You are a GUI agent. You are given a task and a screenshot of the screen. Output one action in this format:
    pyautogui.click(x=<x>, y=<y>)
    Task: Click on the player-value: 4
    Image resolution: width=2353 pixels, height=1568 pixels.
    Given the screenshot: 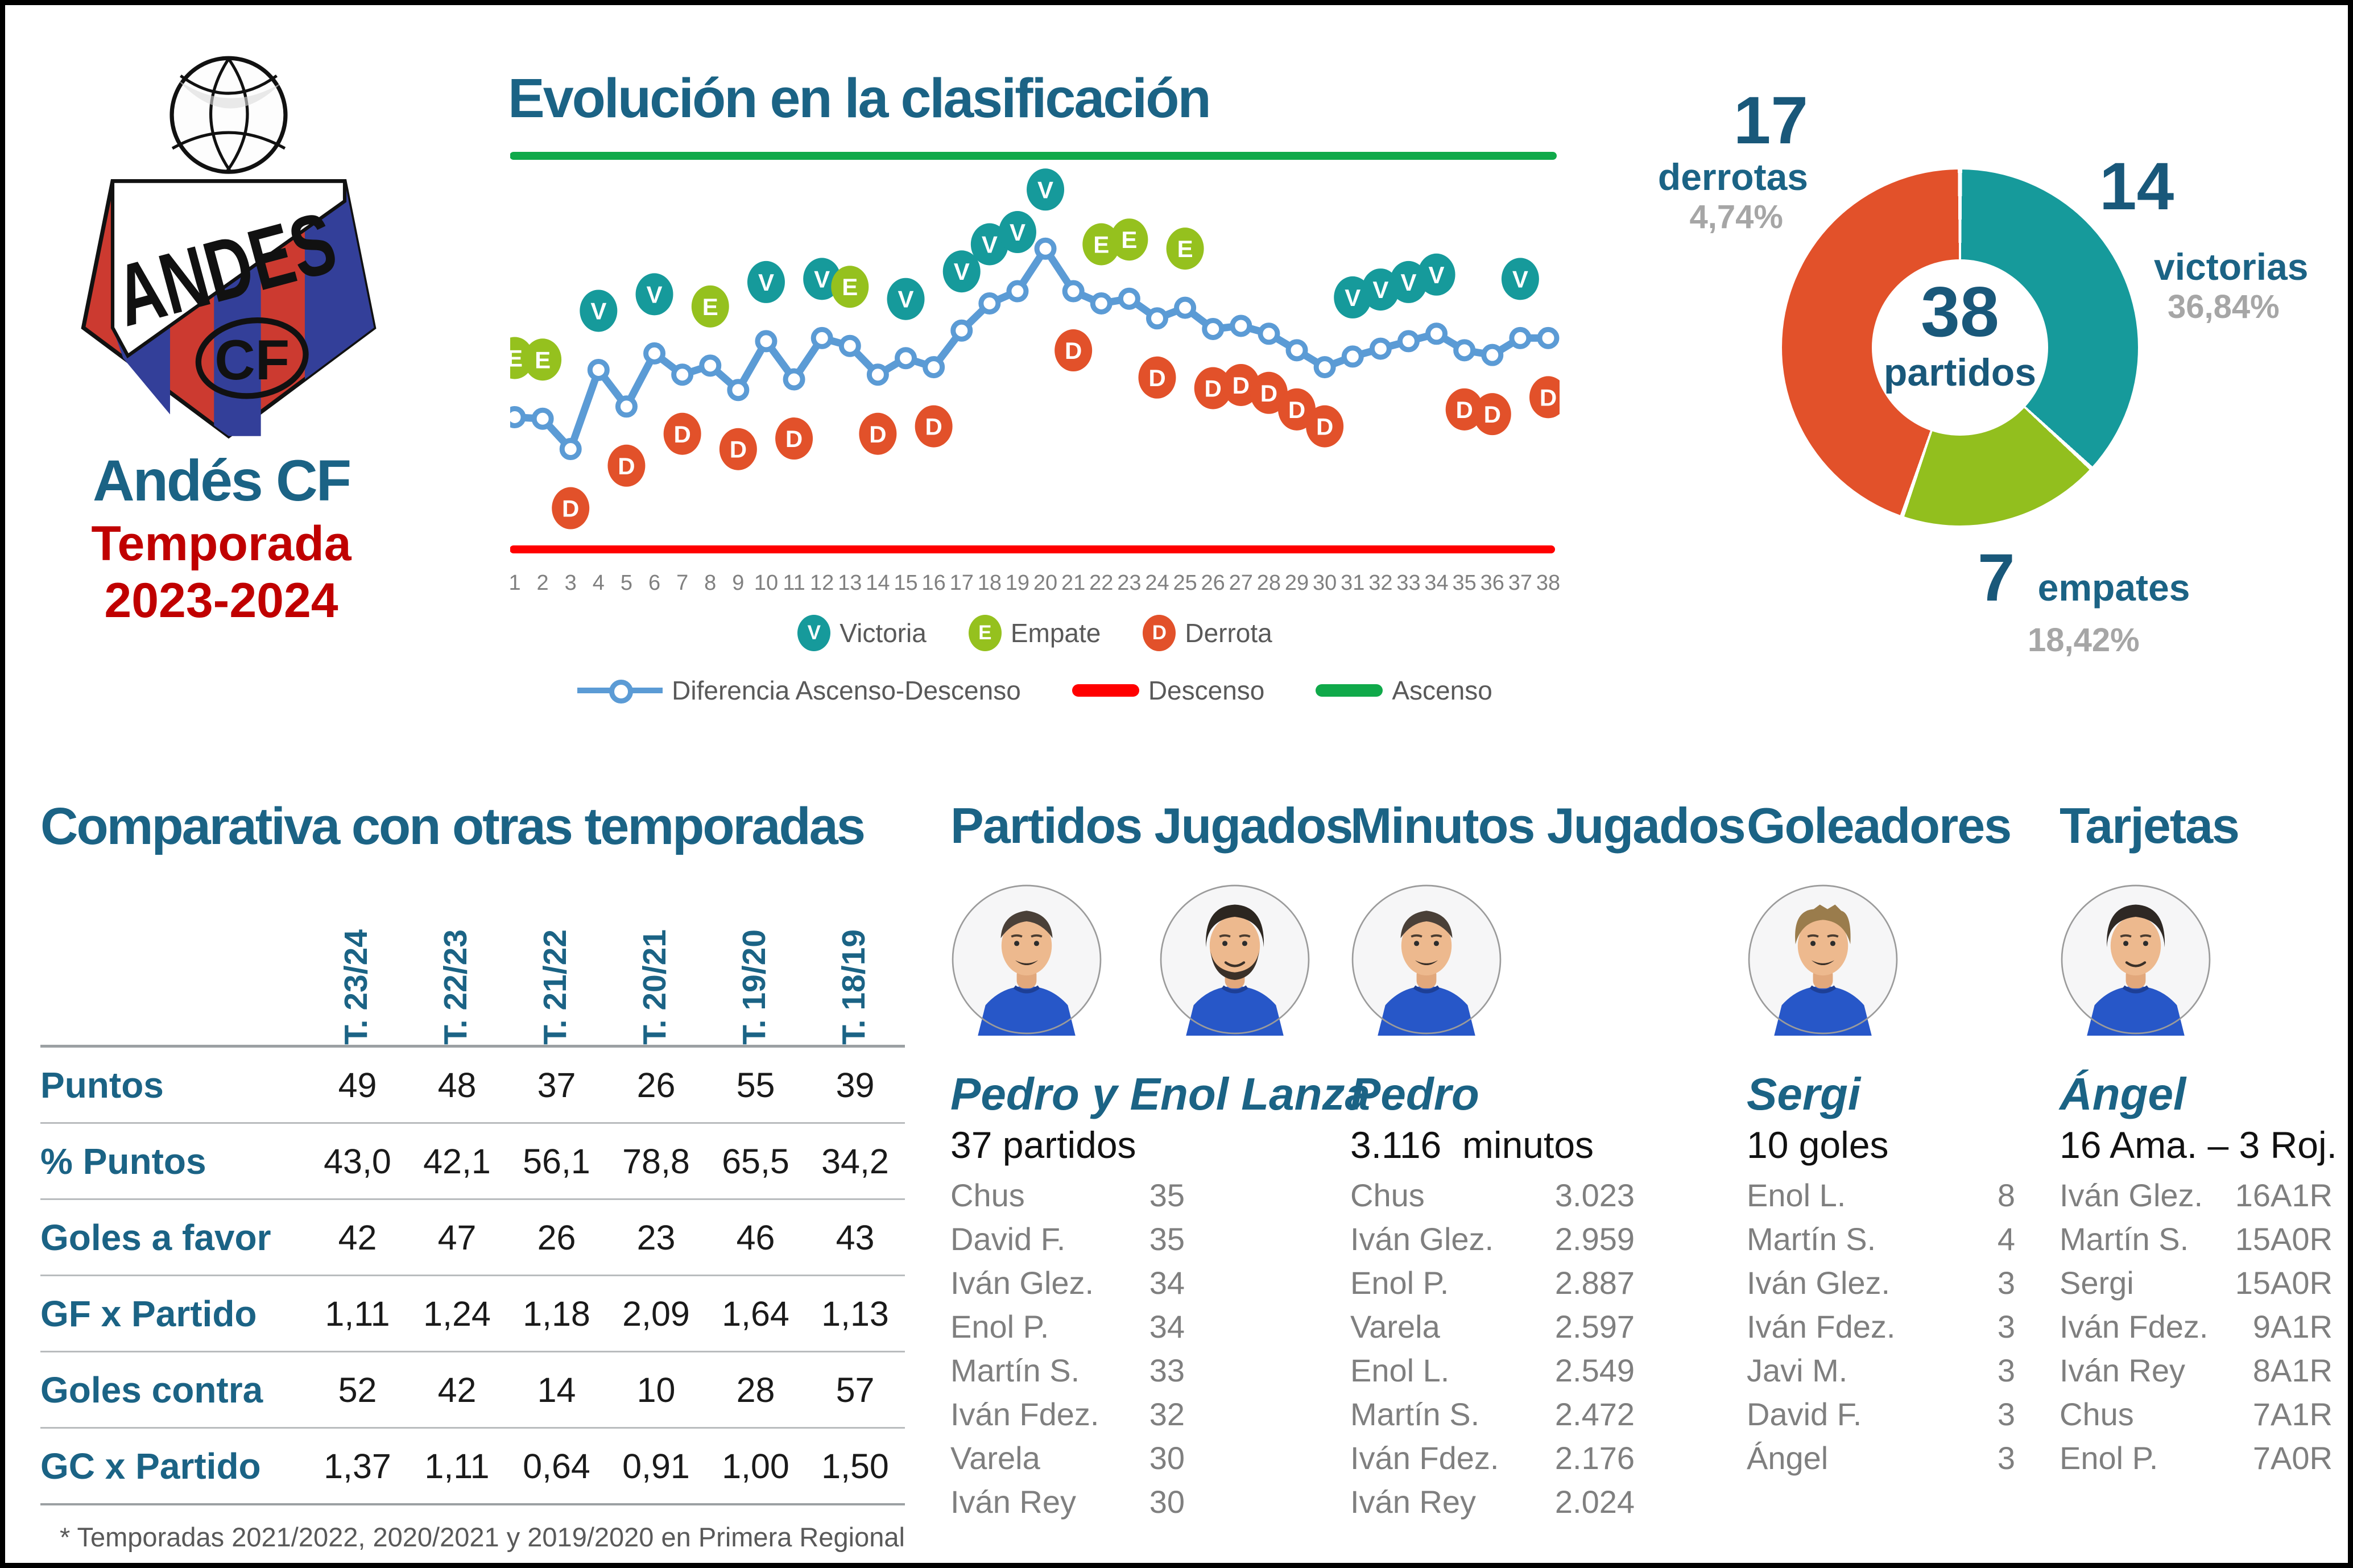 What is the action you would take?
    pyautogui.click(x=2006, y=1239)
    